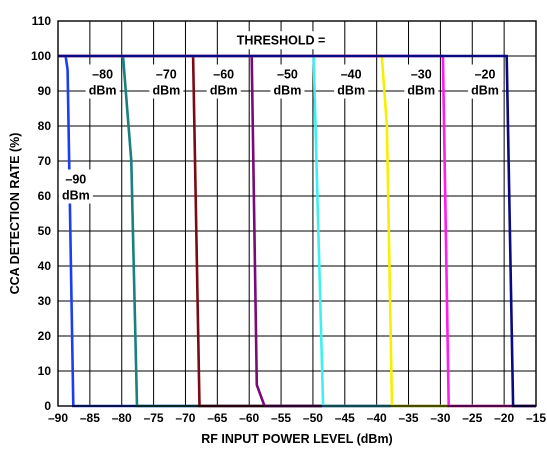  What do you see at coordinates (90, 418) in the screenshot?
I see `x-tick-label: –85` at bounding box center [90, 418].